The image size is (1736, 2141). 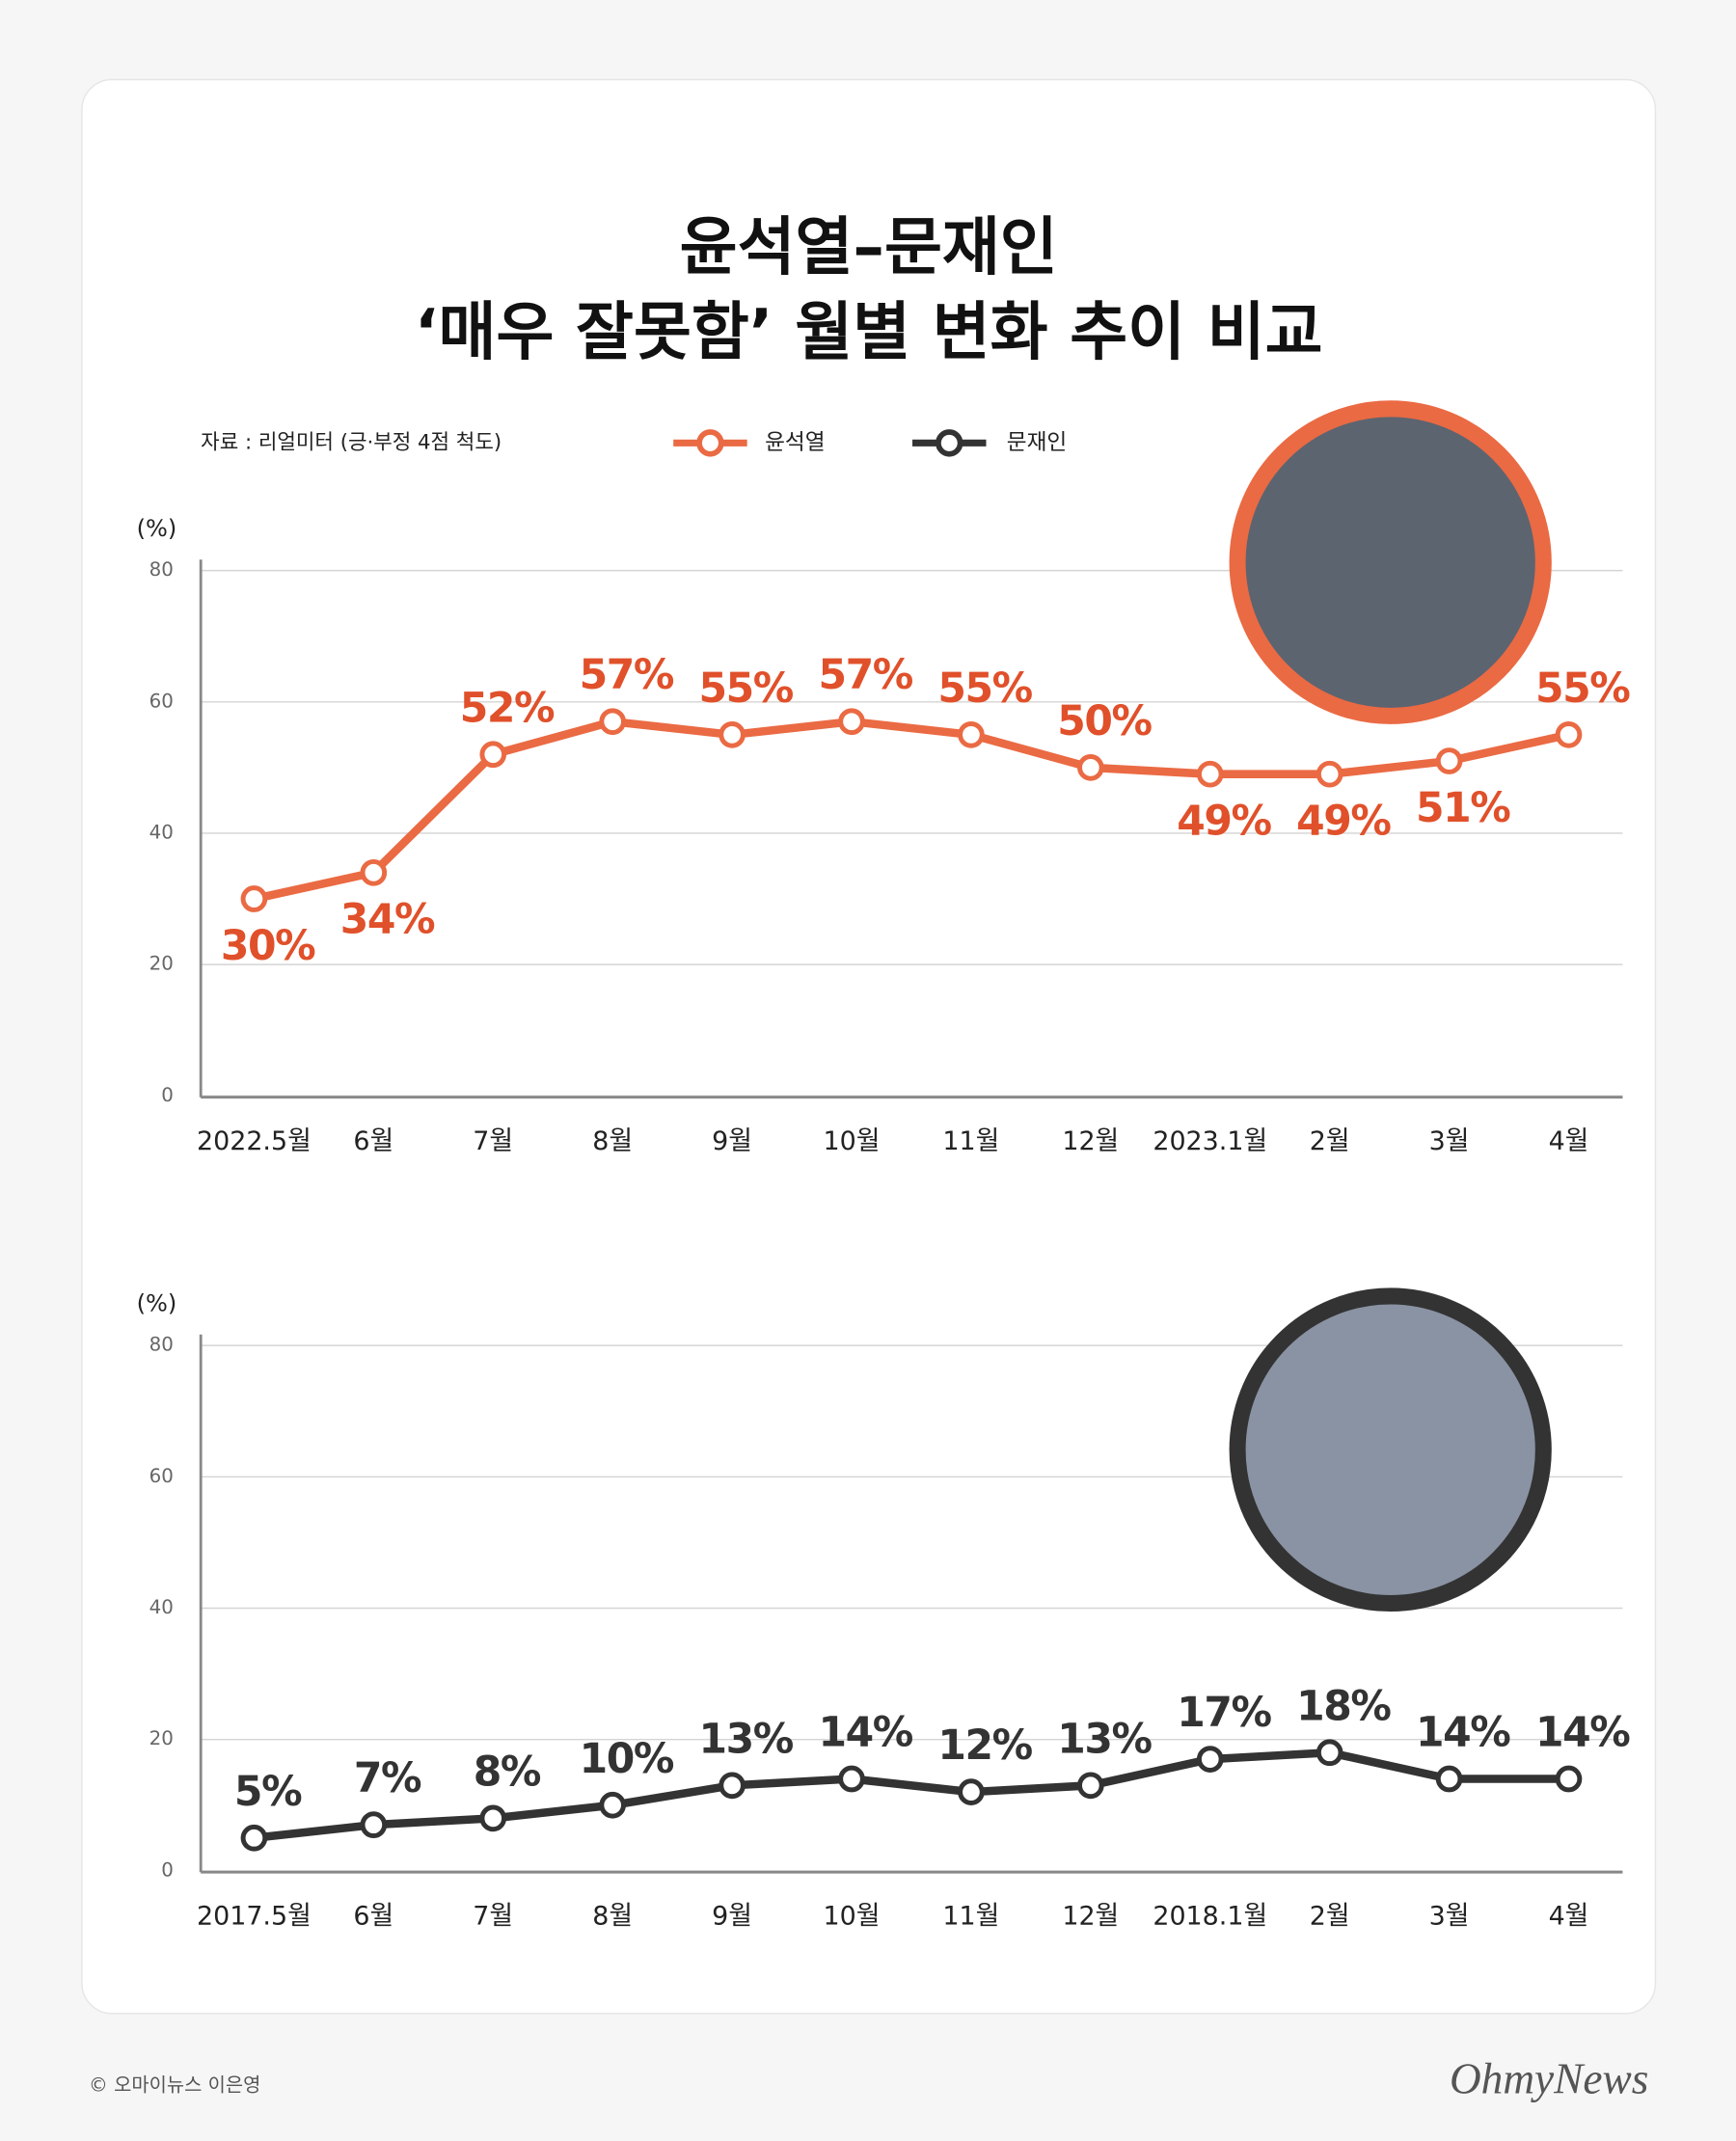 I want to click on x-tick-label: 2023.1월, so click(x=1210, y=1141).